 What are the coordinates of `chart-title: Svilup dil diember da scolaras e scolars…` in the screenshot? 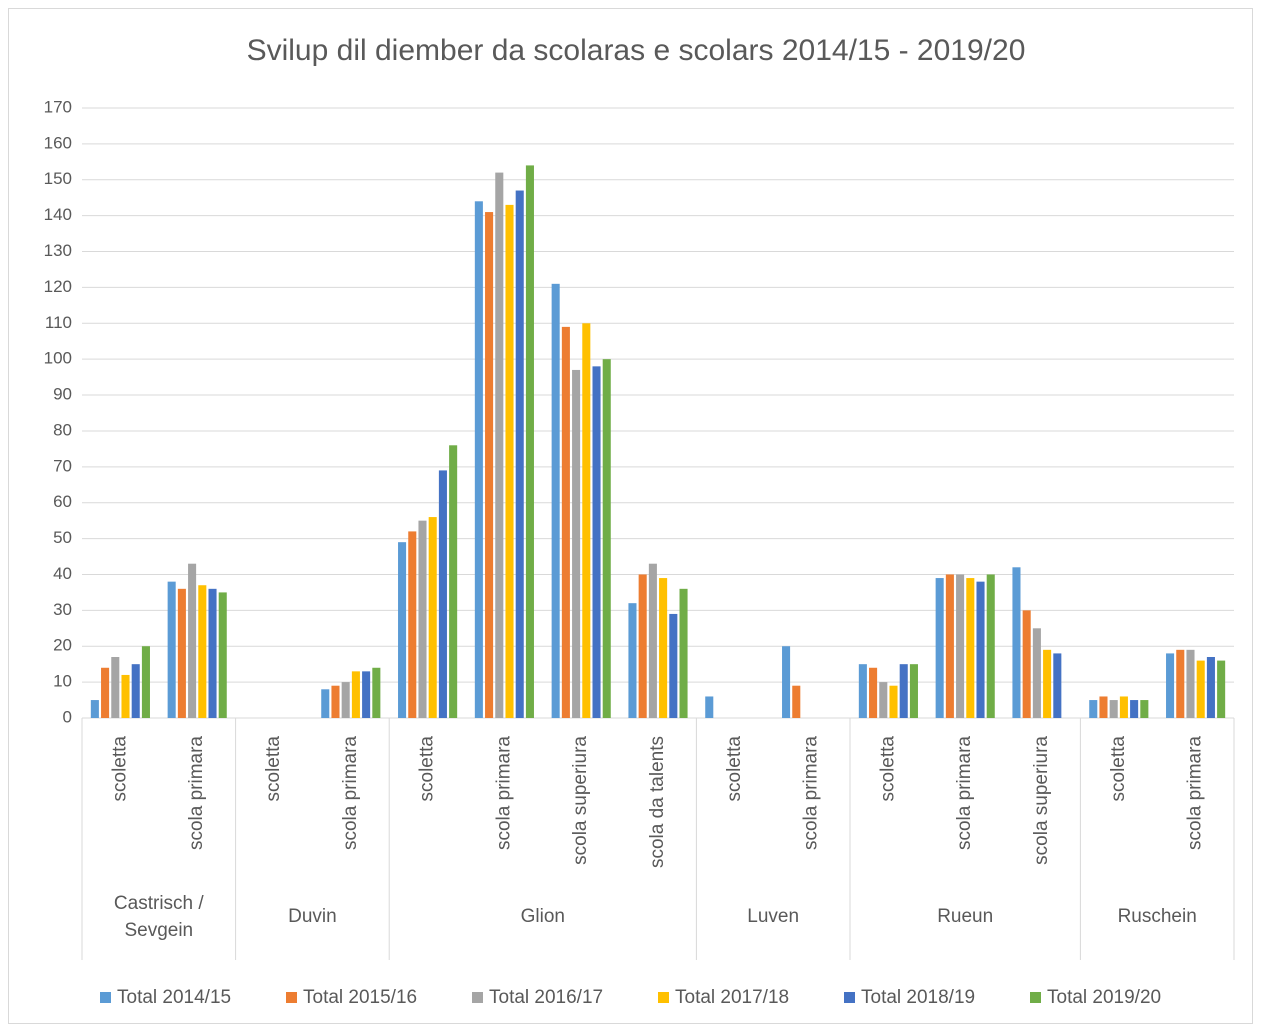 It's located at (636, 50).